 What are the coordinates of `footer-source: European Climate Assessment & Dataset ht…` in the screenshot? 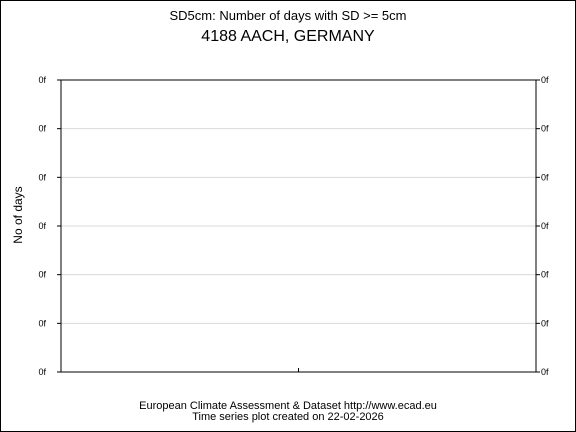 It's located at (288, 406).